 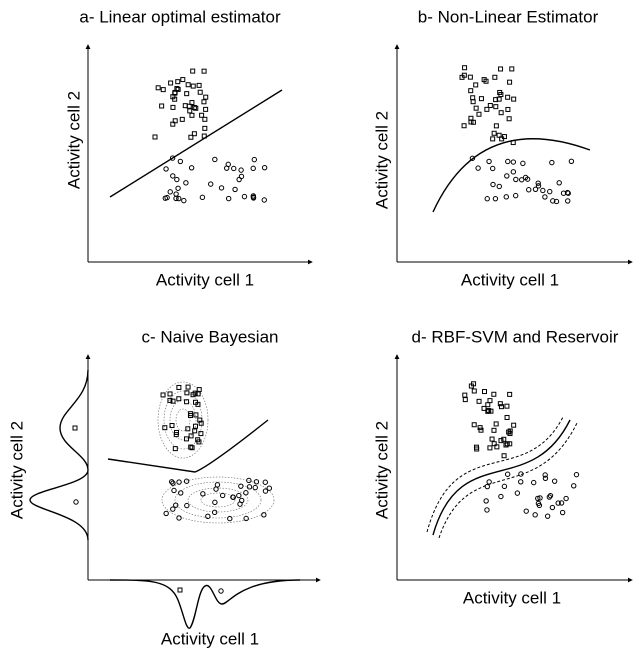 I want to click on panel-title: a- Linear optimal estimator, so click(x=180, y=16).